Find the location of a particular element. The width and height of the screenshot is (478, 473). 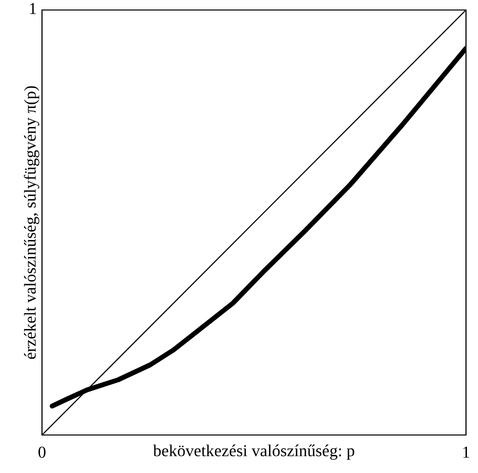

x-tick-label: 0 is located at coordinates (42, 452).